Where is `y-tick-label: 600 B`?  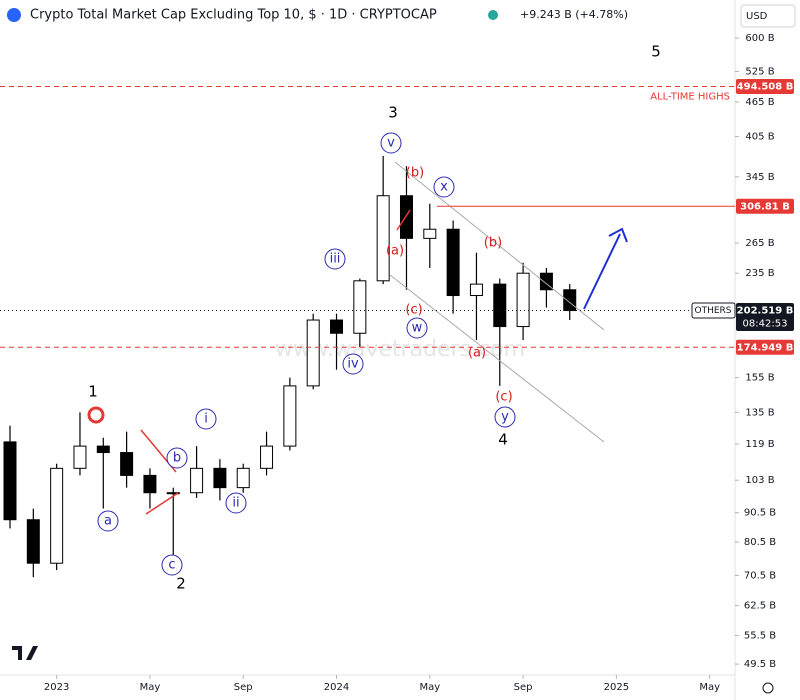 y-tick-label: 600 B is located at coordinates (759, 38).